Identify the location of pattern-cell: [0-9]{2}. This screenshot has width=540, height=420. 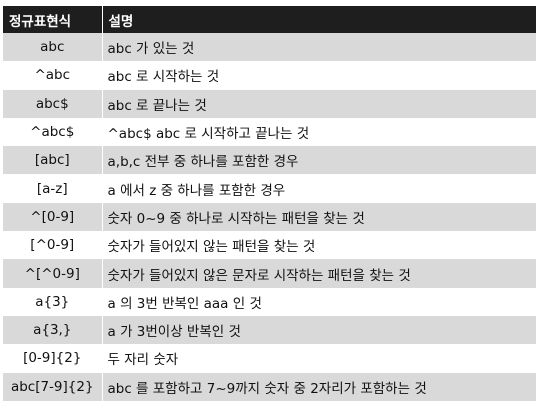
(53, 358).